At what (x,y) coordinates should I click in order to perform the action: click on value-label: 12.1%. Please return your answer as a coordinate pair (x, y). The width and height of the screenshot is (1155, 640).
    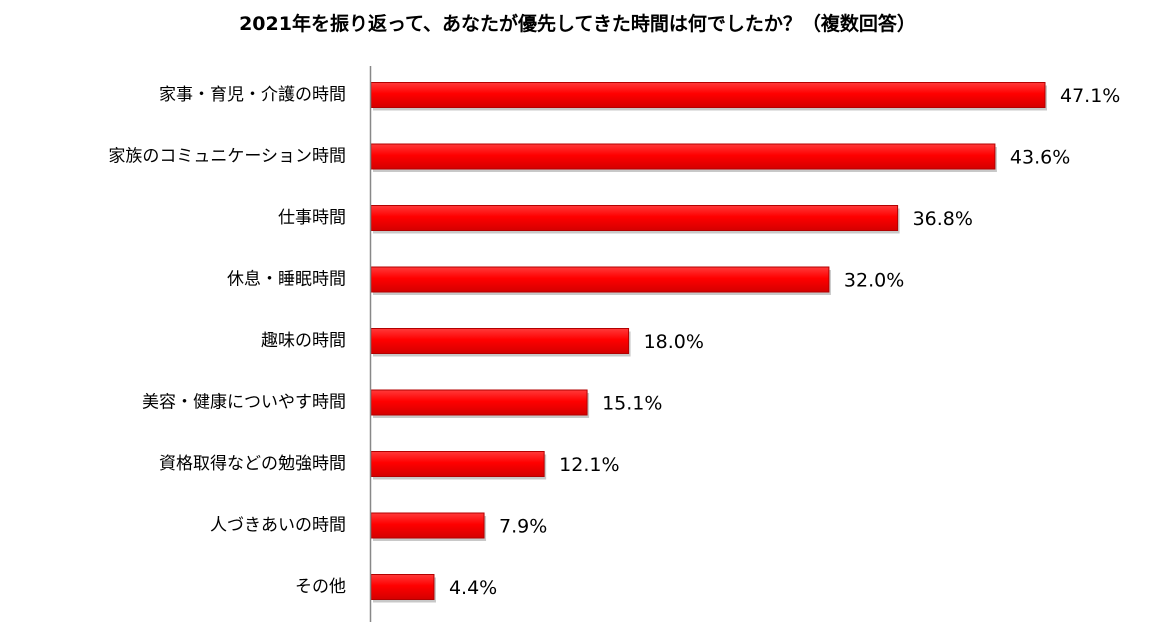
    Looking at the image, I should click on (589, 465).